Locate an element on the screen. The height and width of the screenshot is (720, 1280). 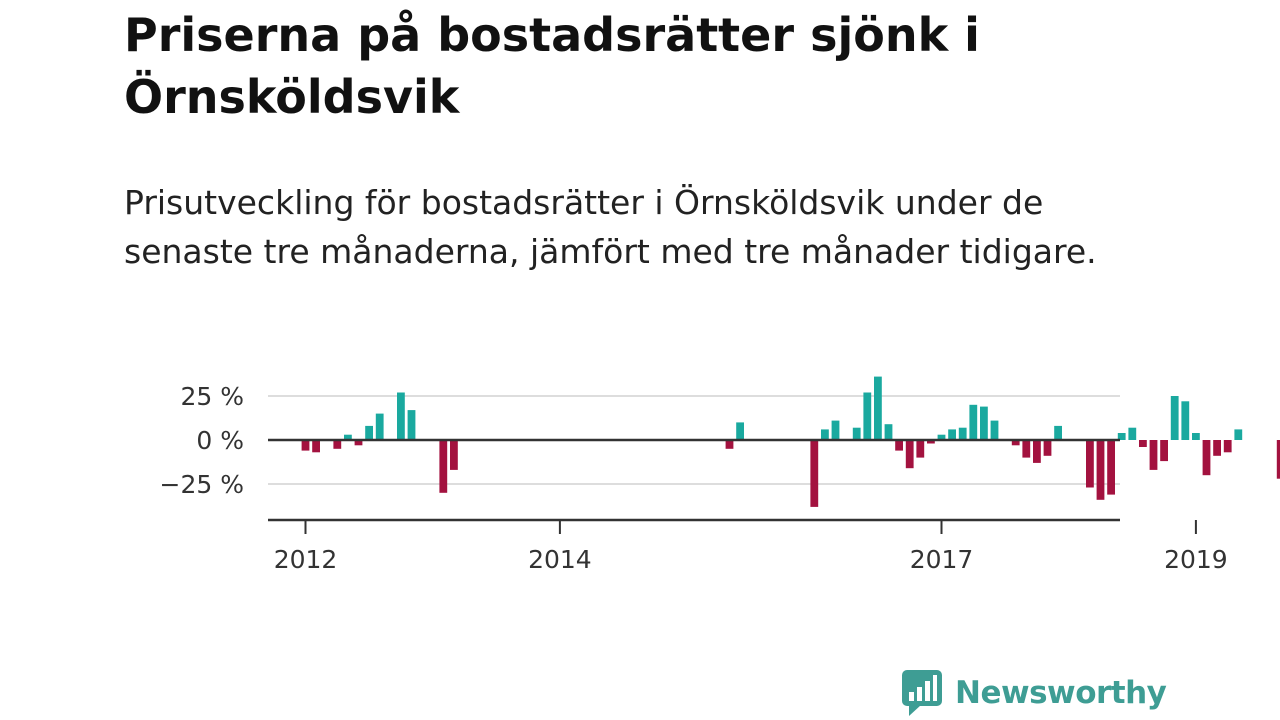
x-tick-label: 2017 is located at coordinates (942, 559).